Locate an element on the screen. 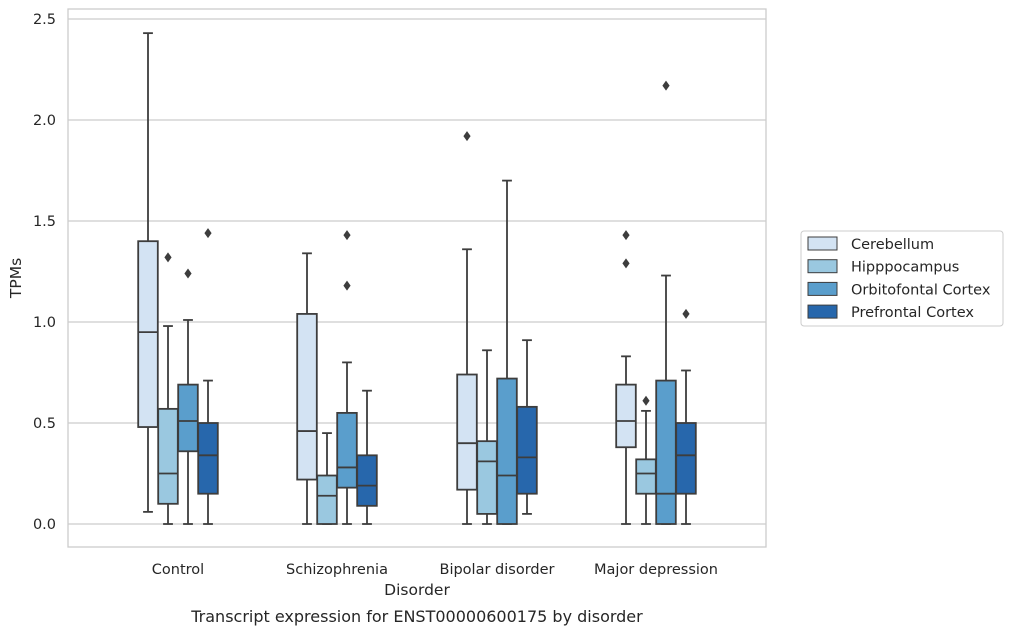  y-tick-label: 0.0 is located at coordinates (44, 525).